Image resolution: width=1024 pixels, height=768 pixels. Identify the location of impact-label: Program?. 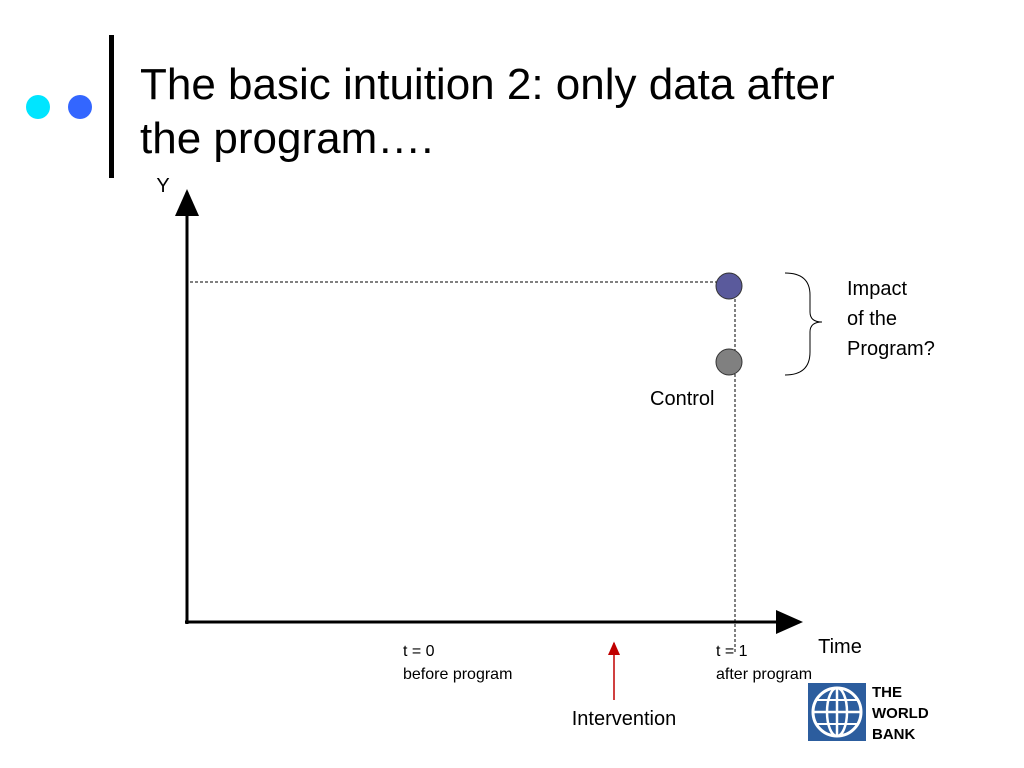
(891, 349).